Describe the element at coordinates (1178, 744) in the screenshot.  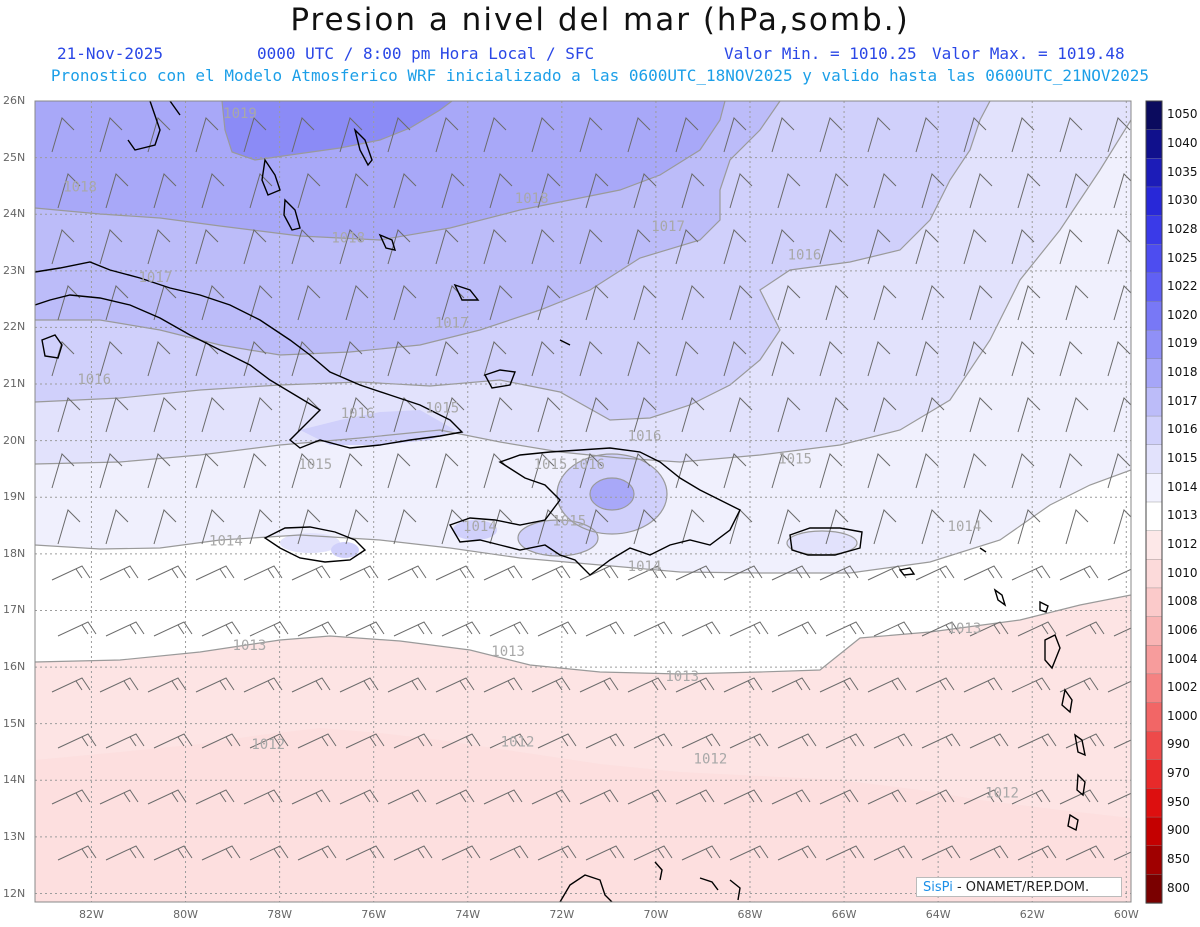
I see `colorbar-level-label: 990` at that location.